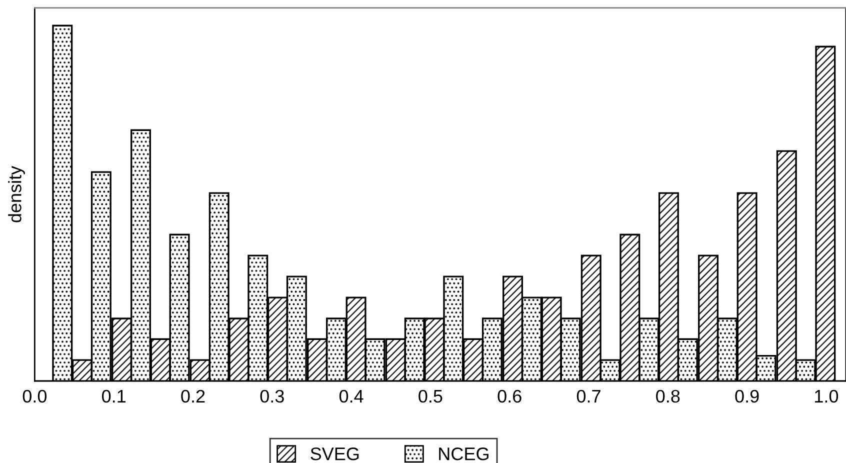 The image size is (846, 463). Describe the element at coordinates (668, 396) in the screenshot. I see `x-tick-label: 0.8` at that location.